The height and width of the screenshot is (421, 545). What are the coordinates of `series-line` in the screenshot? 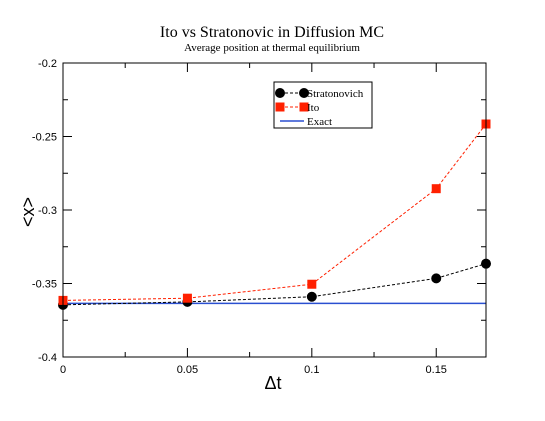 It's located at (274, 284).